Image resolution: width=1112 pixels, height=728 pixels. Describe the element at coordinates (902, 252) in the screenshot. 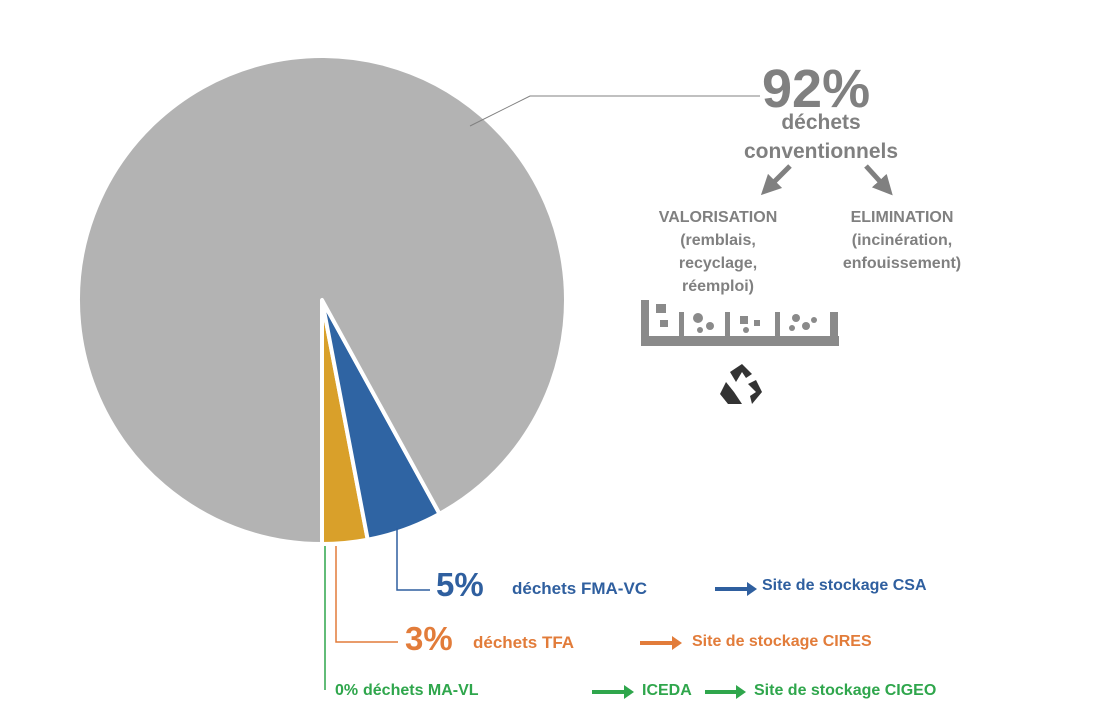

I see `annotation-detail: (incinération, enfouissement)` at that location.